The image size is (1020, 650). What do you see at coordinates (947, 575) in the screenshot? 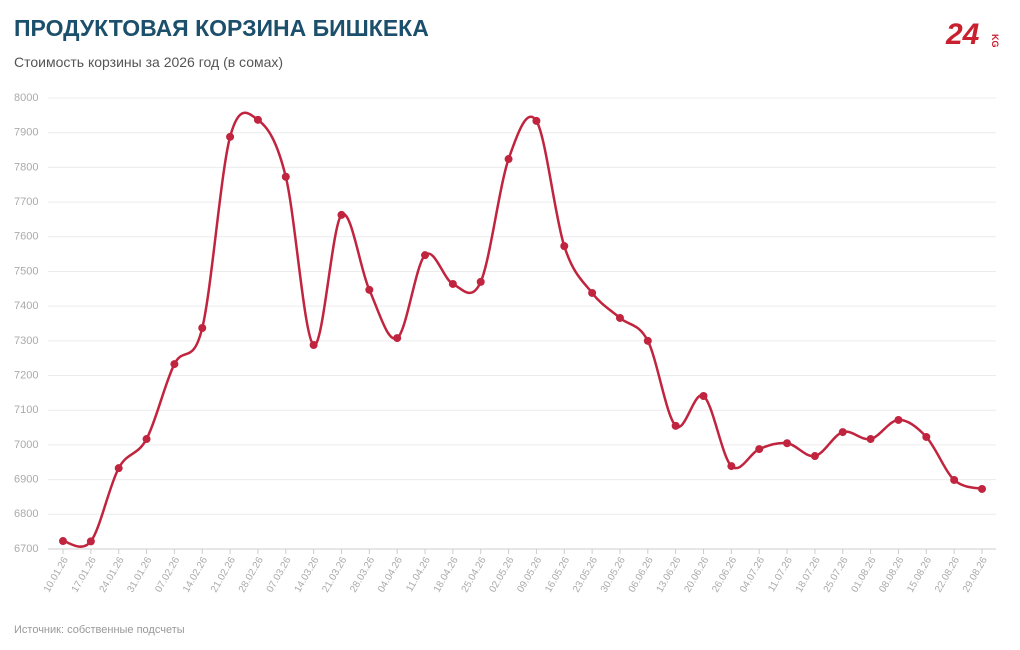
I see `x-tick-label: 22.08.26` at bounding box center [947, 575].